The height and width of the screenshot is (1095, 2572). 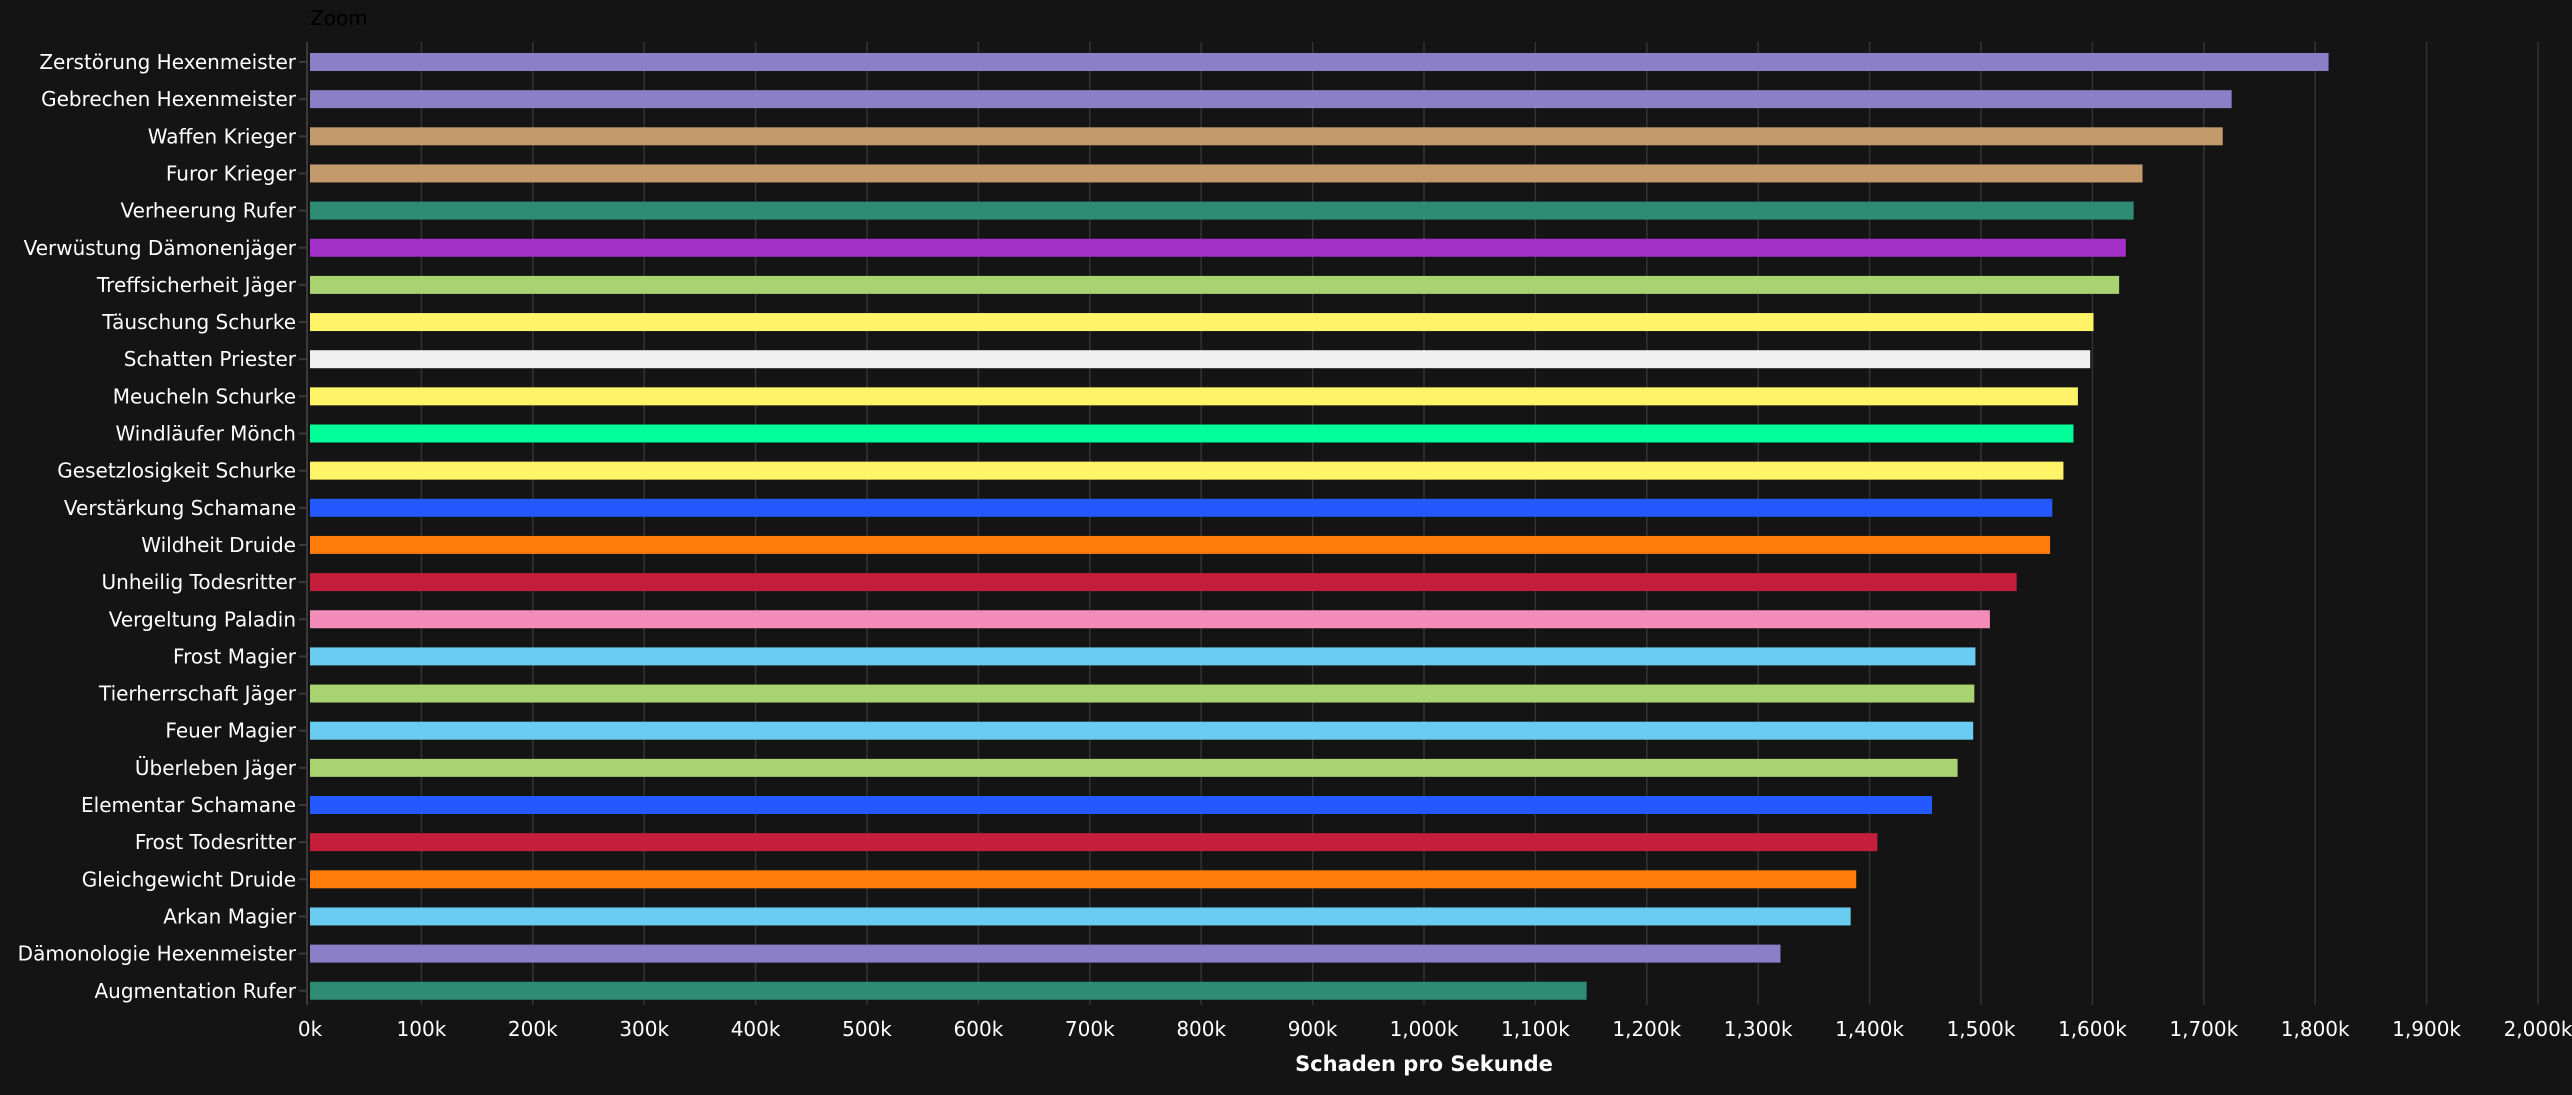 I want to click on category-label: Arkan Magier, so click(x=229, y=916).